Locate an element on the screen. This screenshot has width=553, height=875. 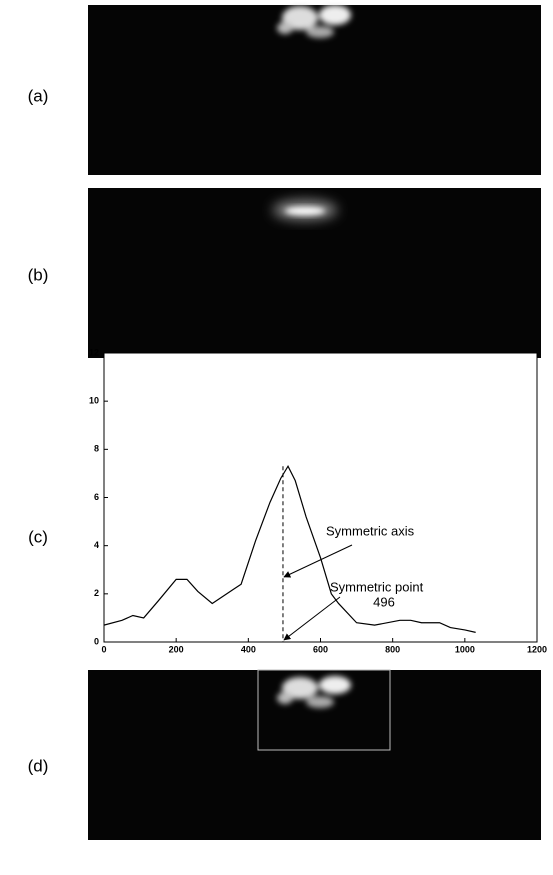
flame-d is located at coordinates (314, 692).